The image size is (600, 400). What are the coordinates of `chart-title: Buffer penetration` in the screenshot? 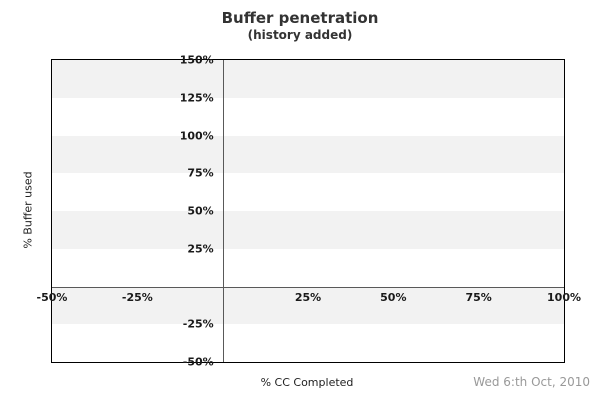 It's located at (300, 18).